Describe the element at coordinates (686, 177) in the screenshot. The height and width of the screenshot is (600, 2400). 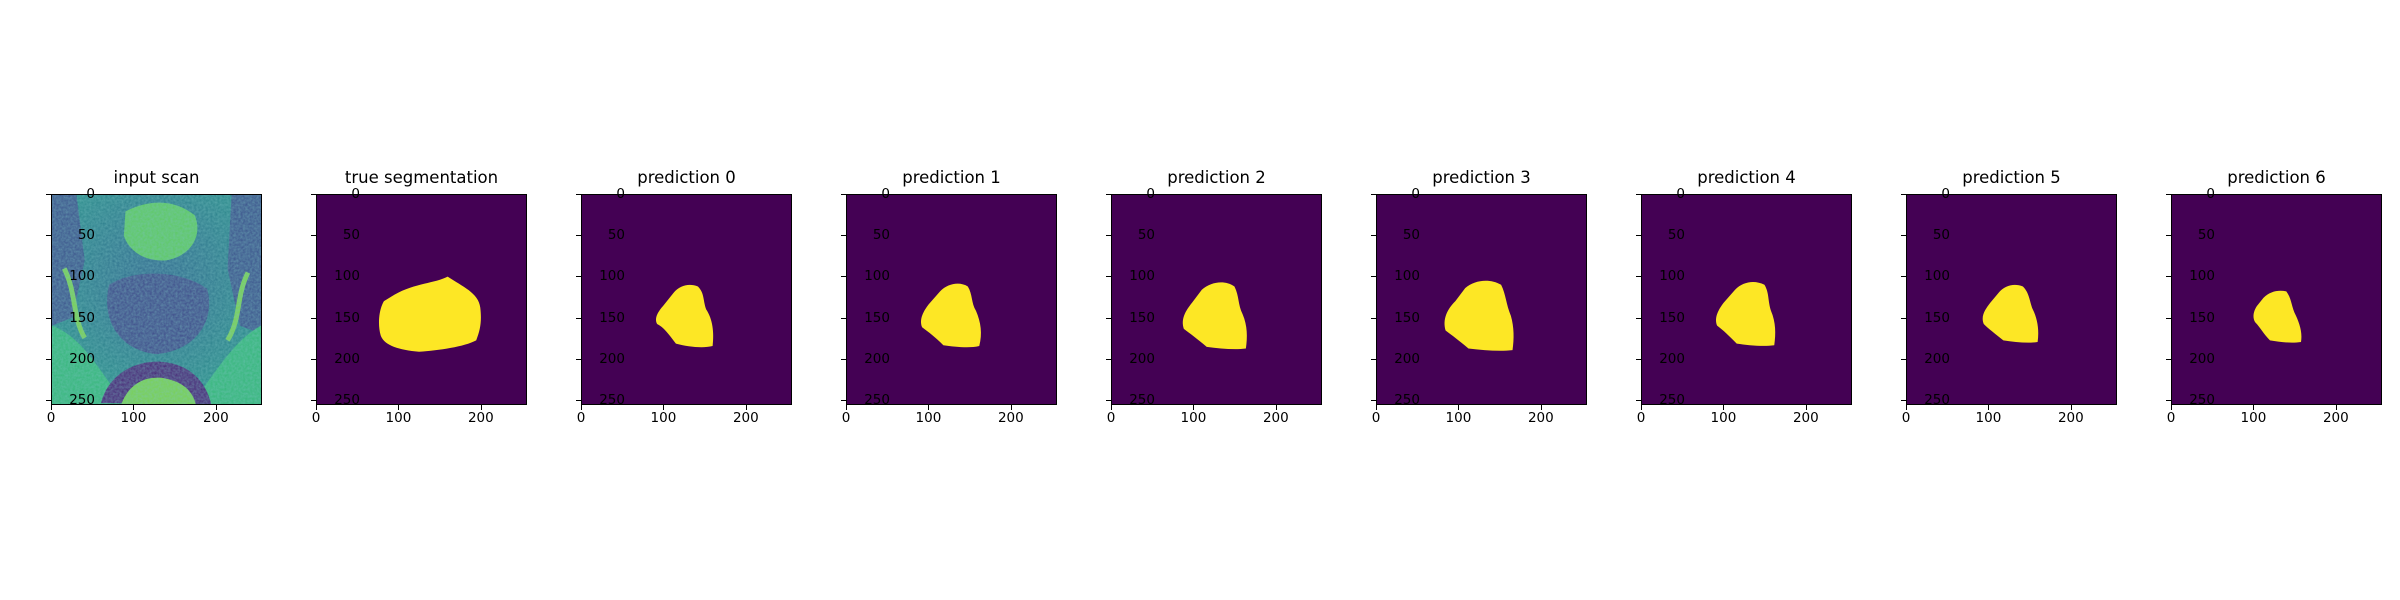
I see `panel-title: prediction 0` at that location.